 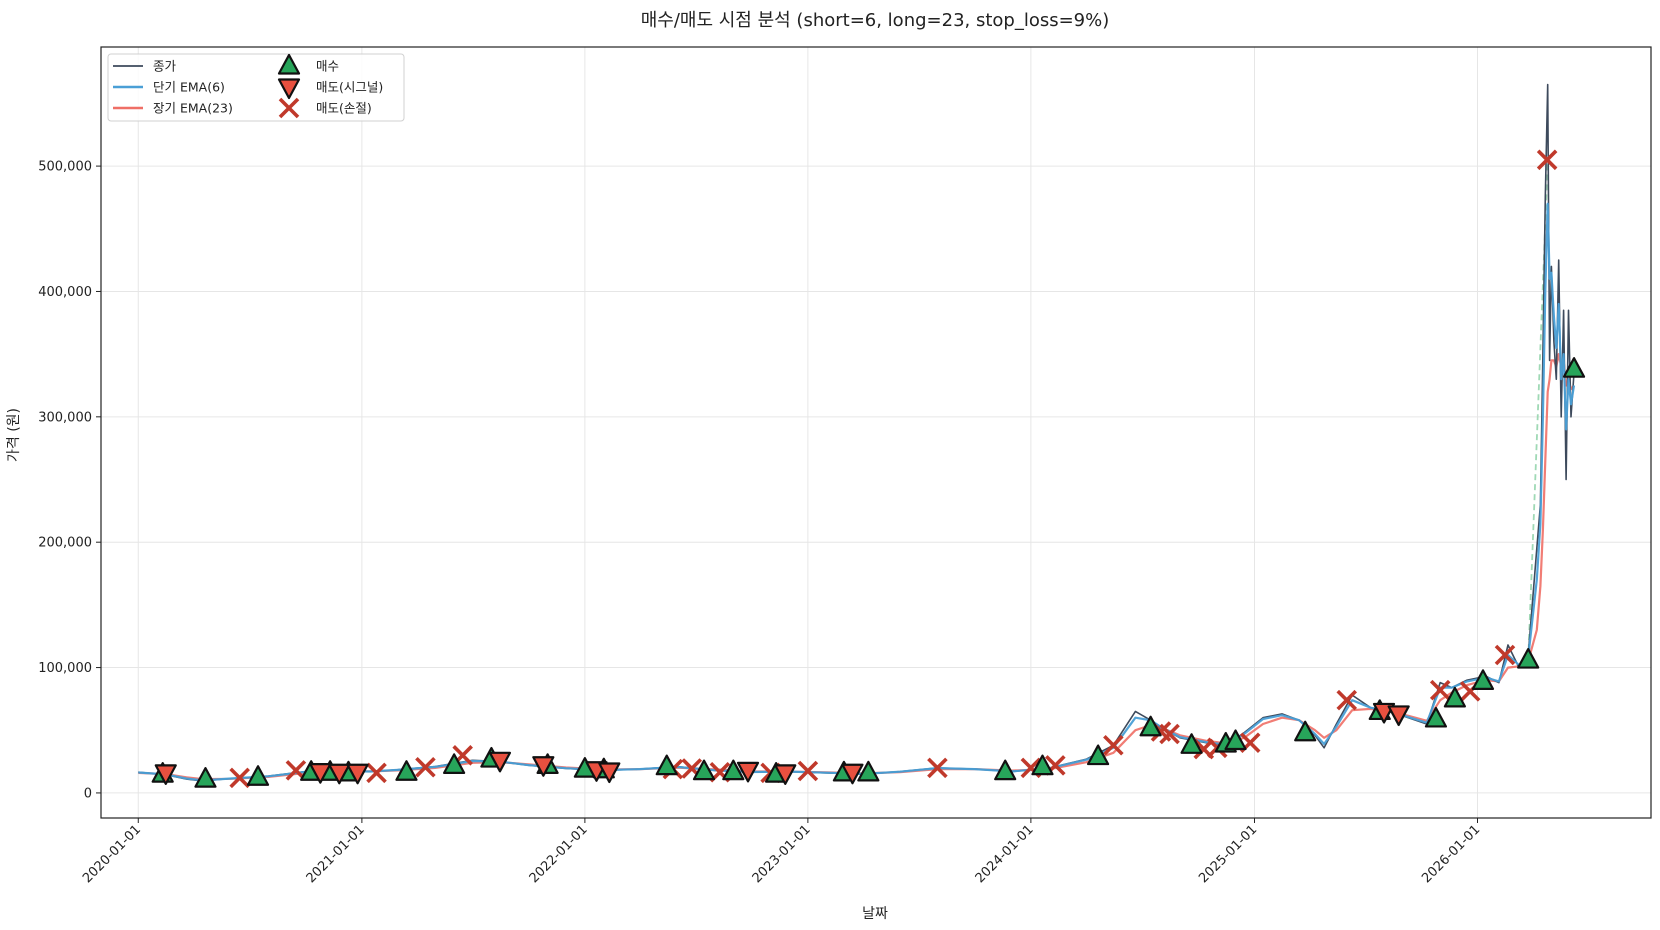 What do you see at coordinates (165, 66) in the screenshot?
I see `legend-label: 종가` at bounding box center [165, 66].